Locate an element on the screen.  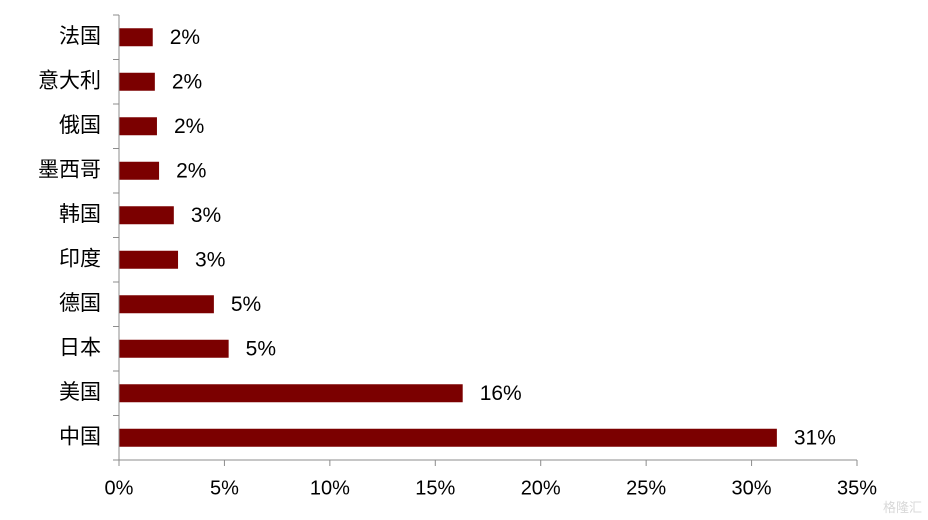
x-tick-label-5: 25% is located at coordinates (646, 488).